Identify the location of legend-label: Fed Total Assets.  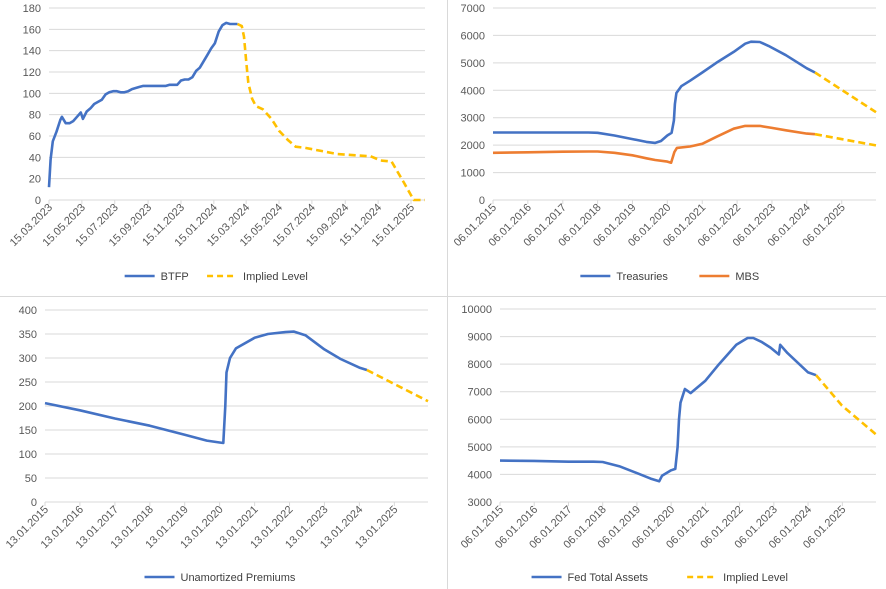
(608, 578).